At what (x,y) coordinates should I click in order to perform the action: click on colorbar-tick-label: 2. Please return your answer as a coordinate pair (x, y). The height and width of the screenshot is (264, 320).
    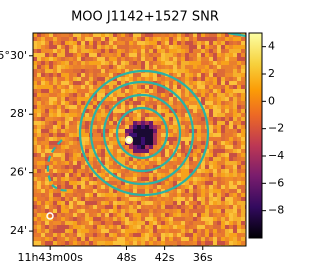
    Looking at the image, I should click on (271, 73).